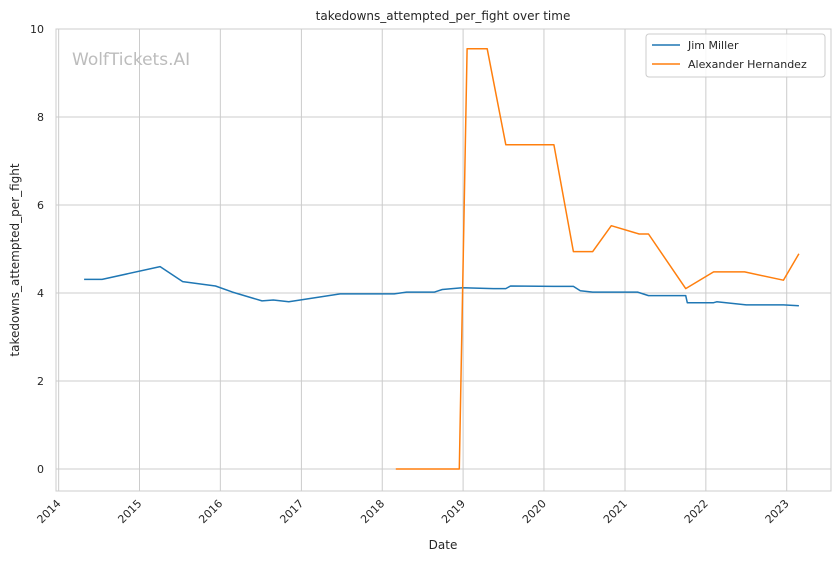  What do you see at coordinates (15, 259) in the screenshot?
I see `y-axis-title: takedowns_attempted_per_fight` at bounding box center [15, 259].